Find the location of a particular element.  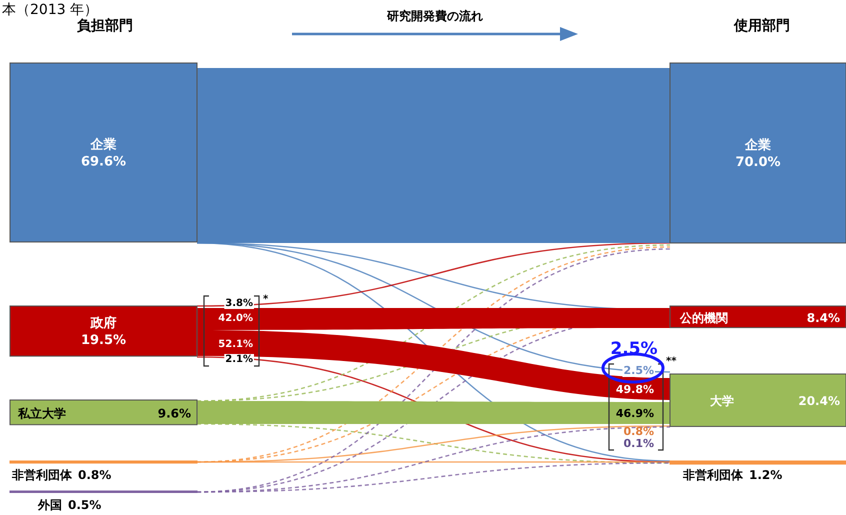

text: 負担部門 is located at coordinates (105, 25).